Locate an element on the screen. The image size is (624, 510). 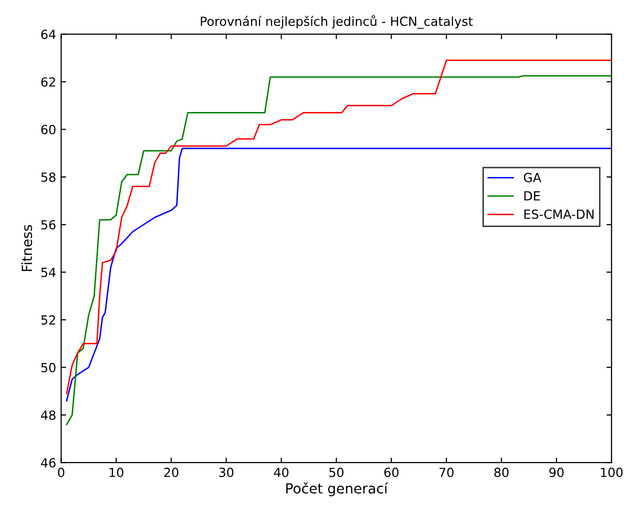
y-tick-label: 60 is located at coordinates (48, 129).